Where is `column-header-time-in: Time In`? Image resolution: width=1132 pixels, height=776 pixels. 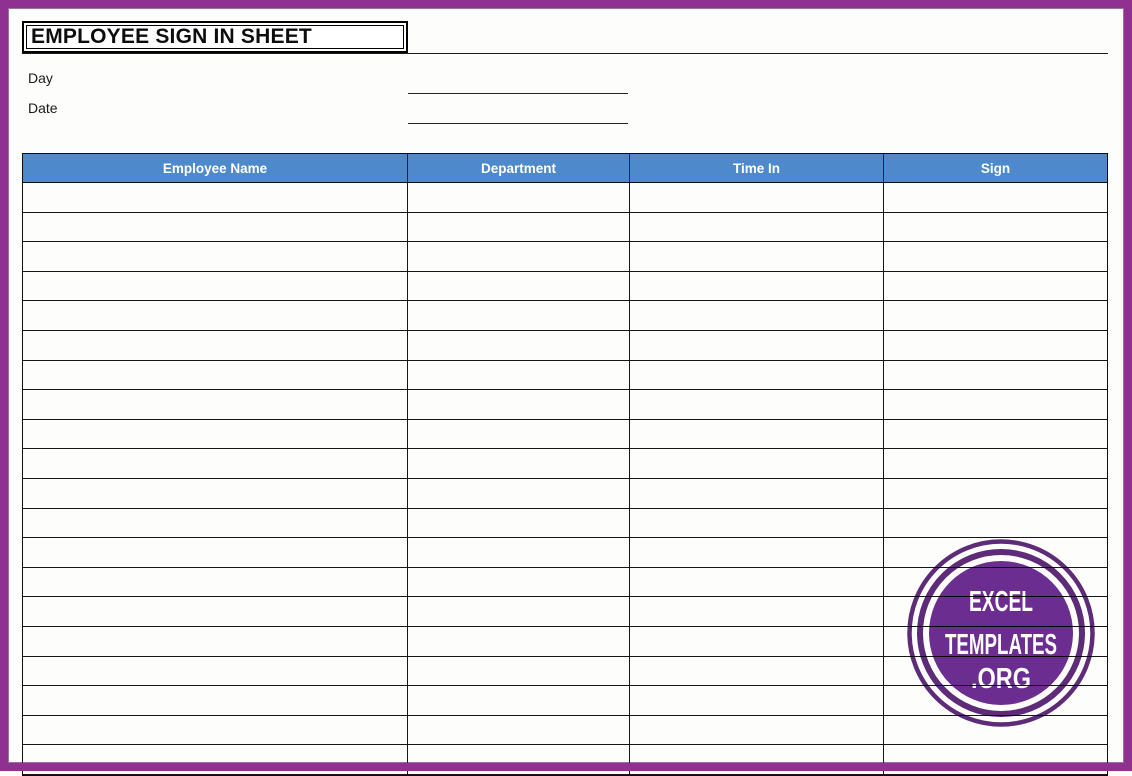
column-header-time-in: Time In is located at coordinates (757, 168).